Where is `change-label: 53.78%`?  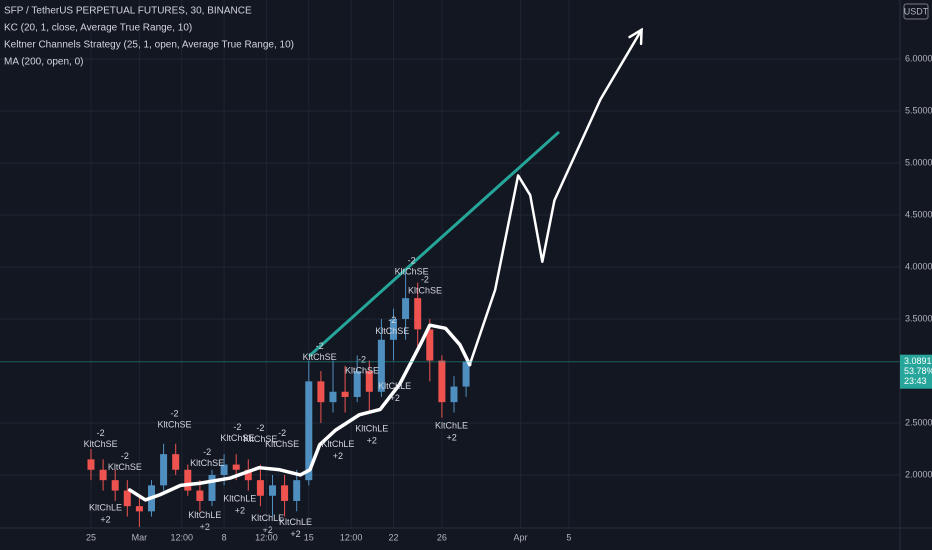
change-label: 53.78% is located at coordinates (918, 371).